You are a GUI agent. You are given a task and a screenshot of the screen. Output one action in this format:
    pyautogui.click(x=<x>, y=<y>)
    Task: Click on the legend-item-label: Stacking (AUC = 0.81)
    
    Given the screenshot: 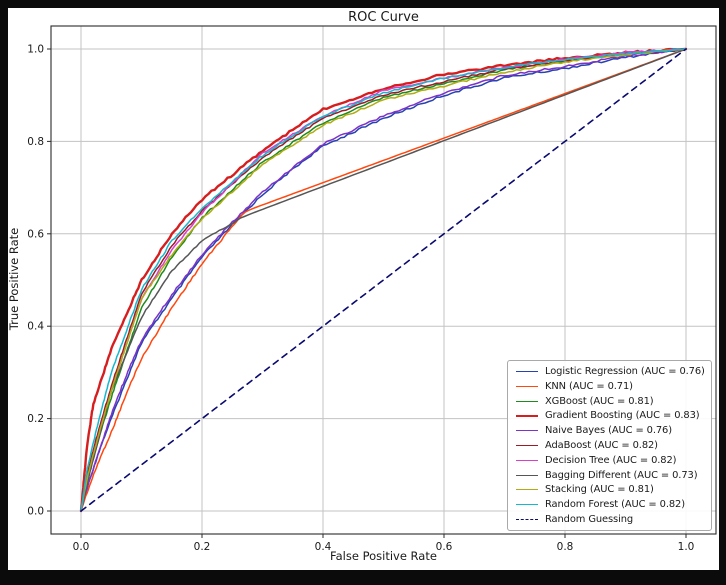 What is the action you would take?
    pyautogui.click(x=599, y=490)
    